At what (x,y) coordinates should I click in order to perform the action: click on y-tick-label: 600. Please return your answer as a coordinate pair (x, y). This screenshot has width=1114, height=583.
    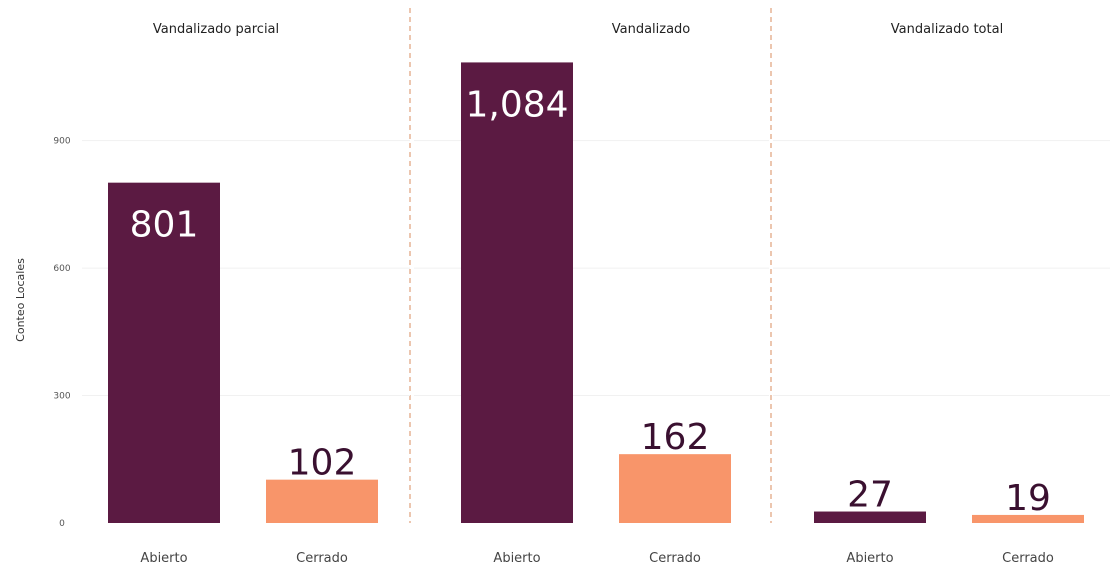
    Looking at the image, I should click on (61, 269).